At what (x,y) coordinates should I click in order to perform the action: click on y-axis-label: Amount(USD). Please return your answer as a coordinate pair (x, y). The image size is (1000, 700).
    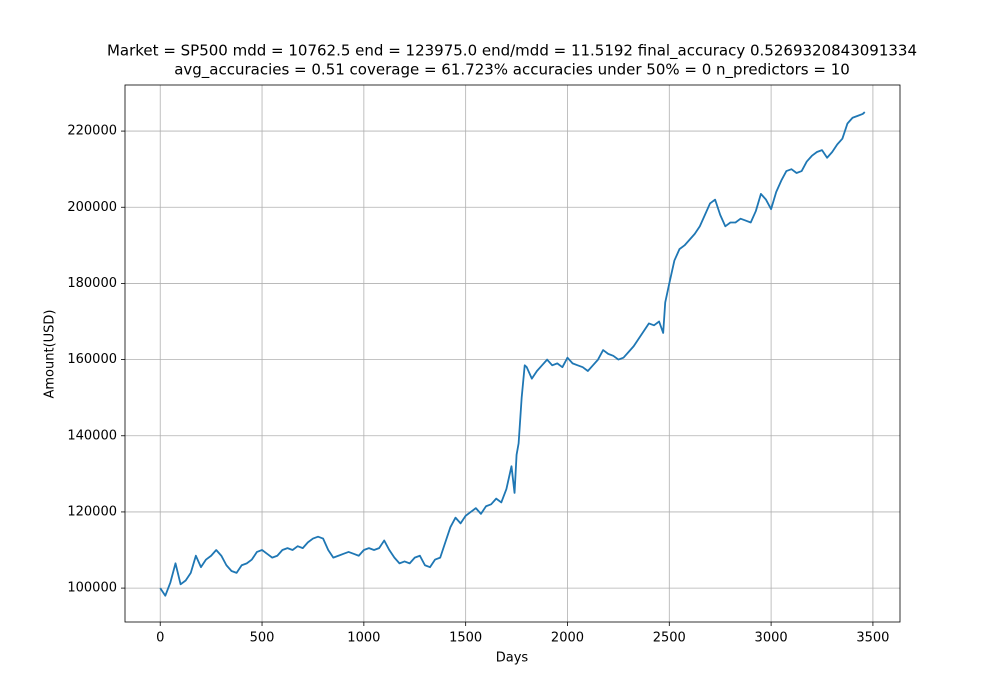
    Looking at the image, I should click on (50, 353).